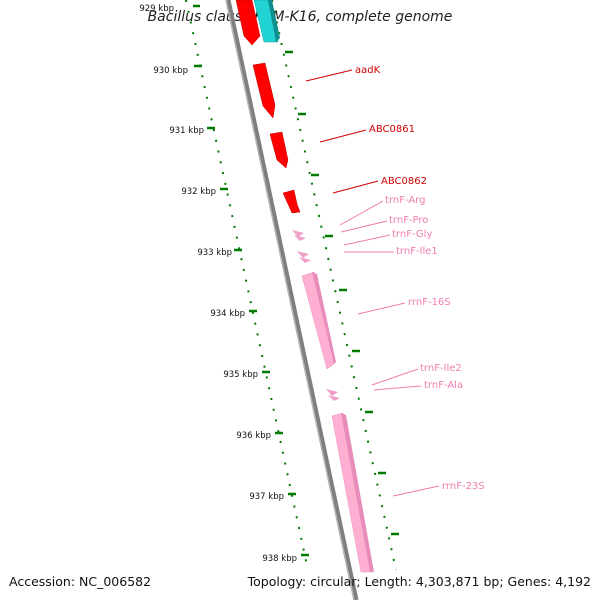  I want to click on scale-label-936: 936 kbp, so click(253, 436).